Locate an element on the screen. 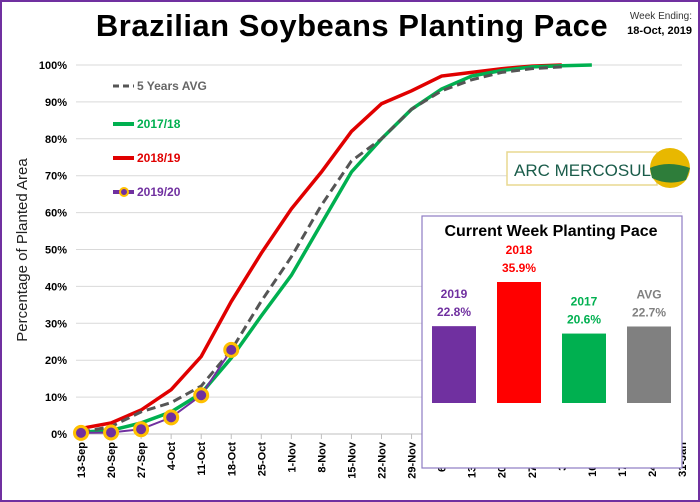 The width and height of the screenshot is (700, 502). y-tick-label: 40% is located at coordinates (56, 287).